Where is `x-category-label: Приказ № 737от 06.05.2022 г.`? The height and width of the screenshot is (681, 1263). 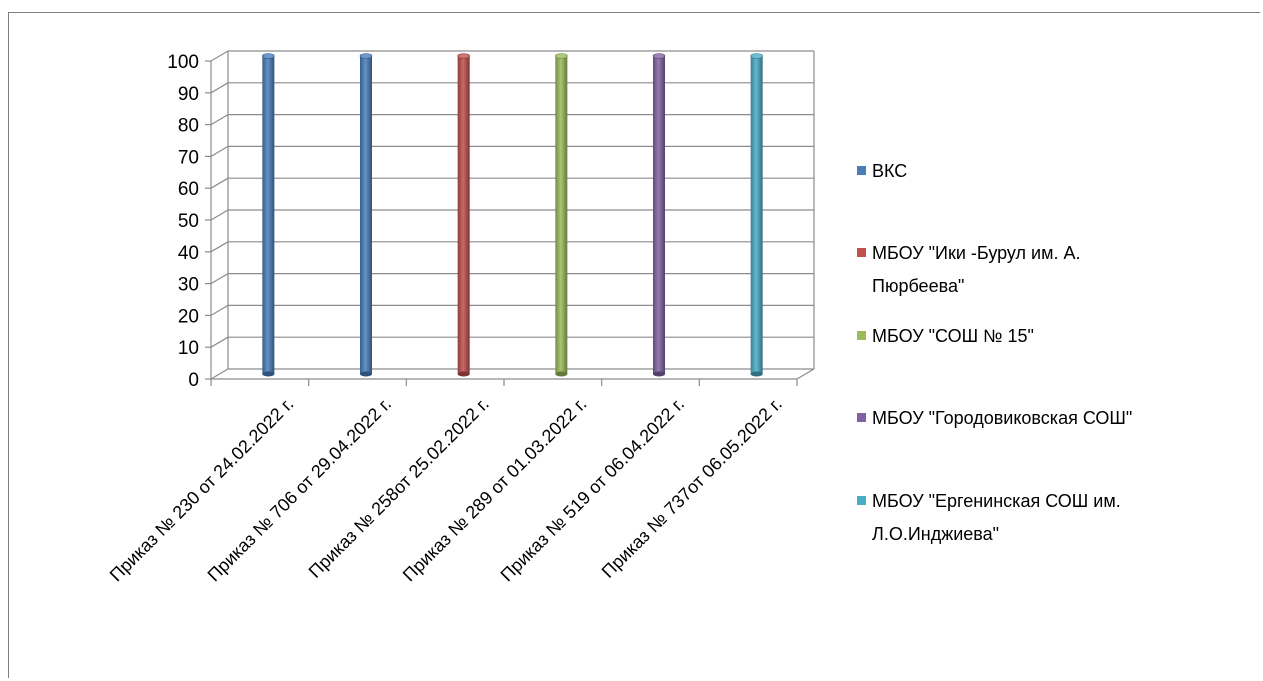 x-category-label: Приказ № 737от 06.05.2022 г. is located at coordinates (692, 488).